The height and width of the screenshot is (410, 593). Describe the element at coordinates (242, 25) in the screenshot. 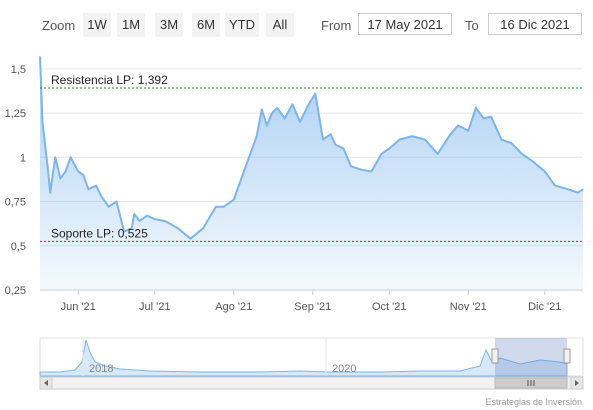

I see `zoom-button-ytd: YTD` at that location.